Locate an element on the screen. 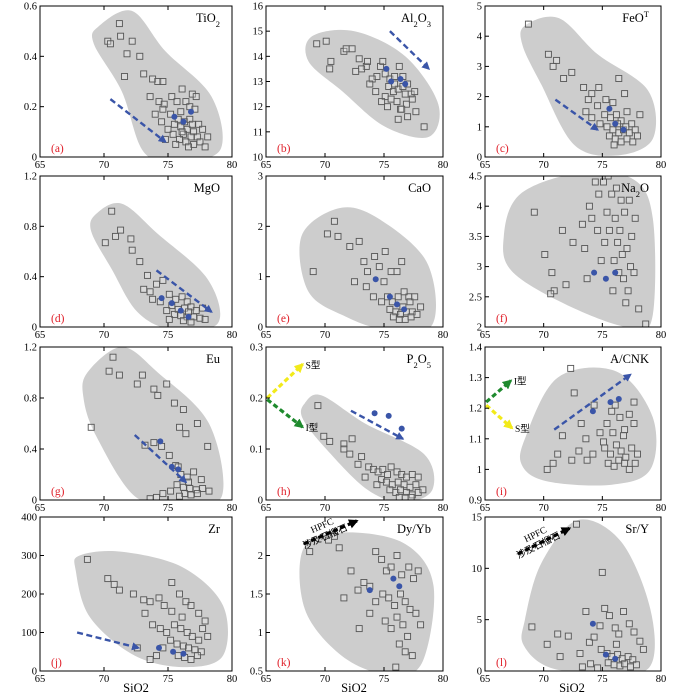  y-tick-label-i: 1.4 is located at coordinates (476, 348).